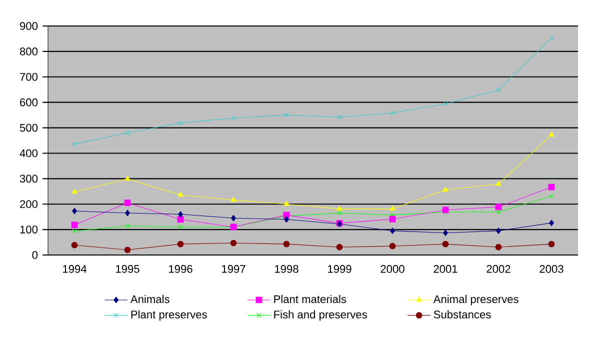 The image size is (597, 344). Describe the element at coordinates (29, 204) in the screenshot. I see `y-tick-label: 200` at that location.